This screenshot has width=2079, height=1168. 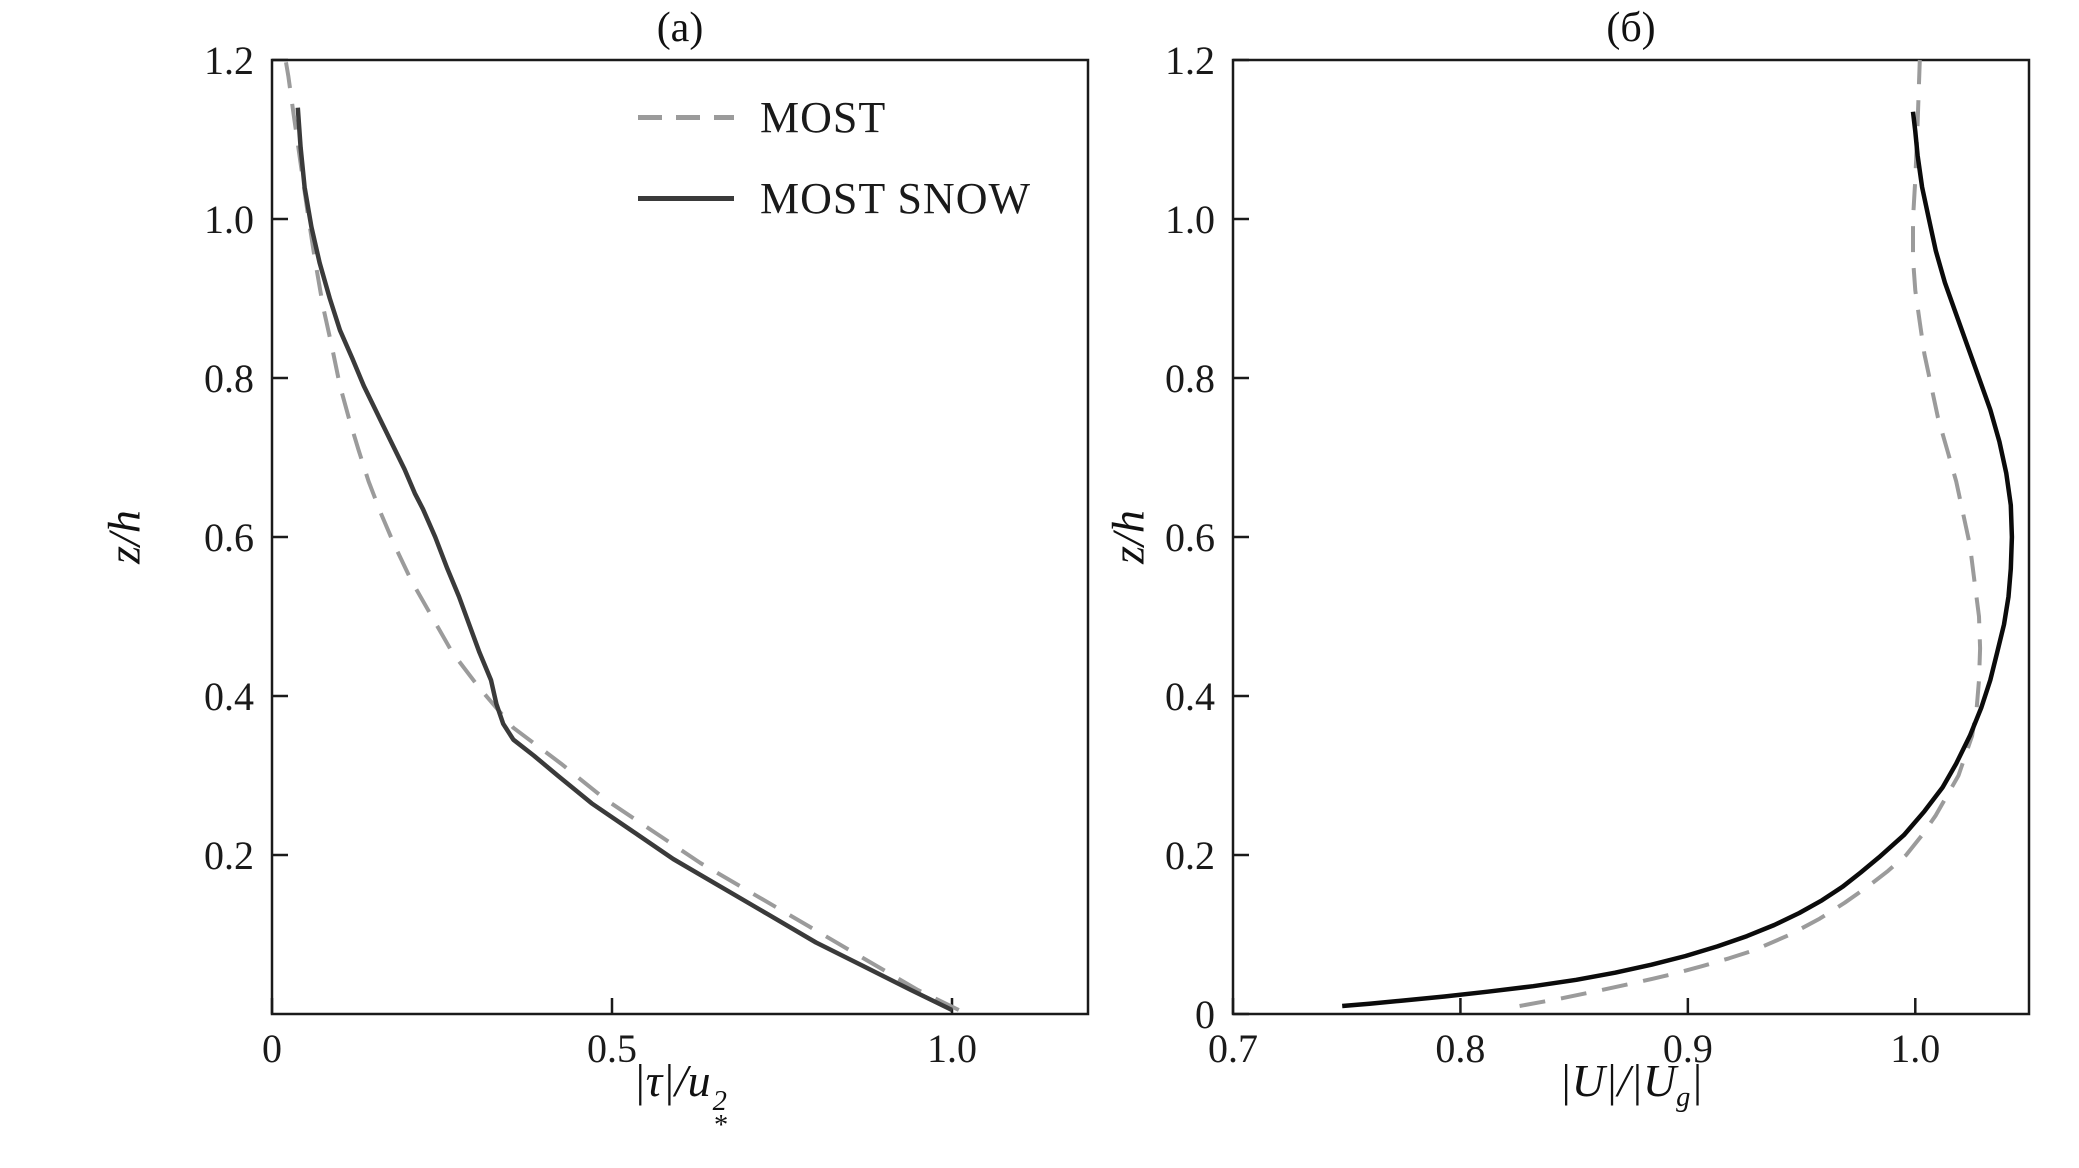 What do you see at coordinates (719, 1125) in the screenshot?
I see `xlabel-a-sub: *` at bounding box center [719, 1125].